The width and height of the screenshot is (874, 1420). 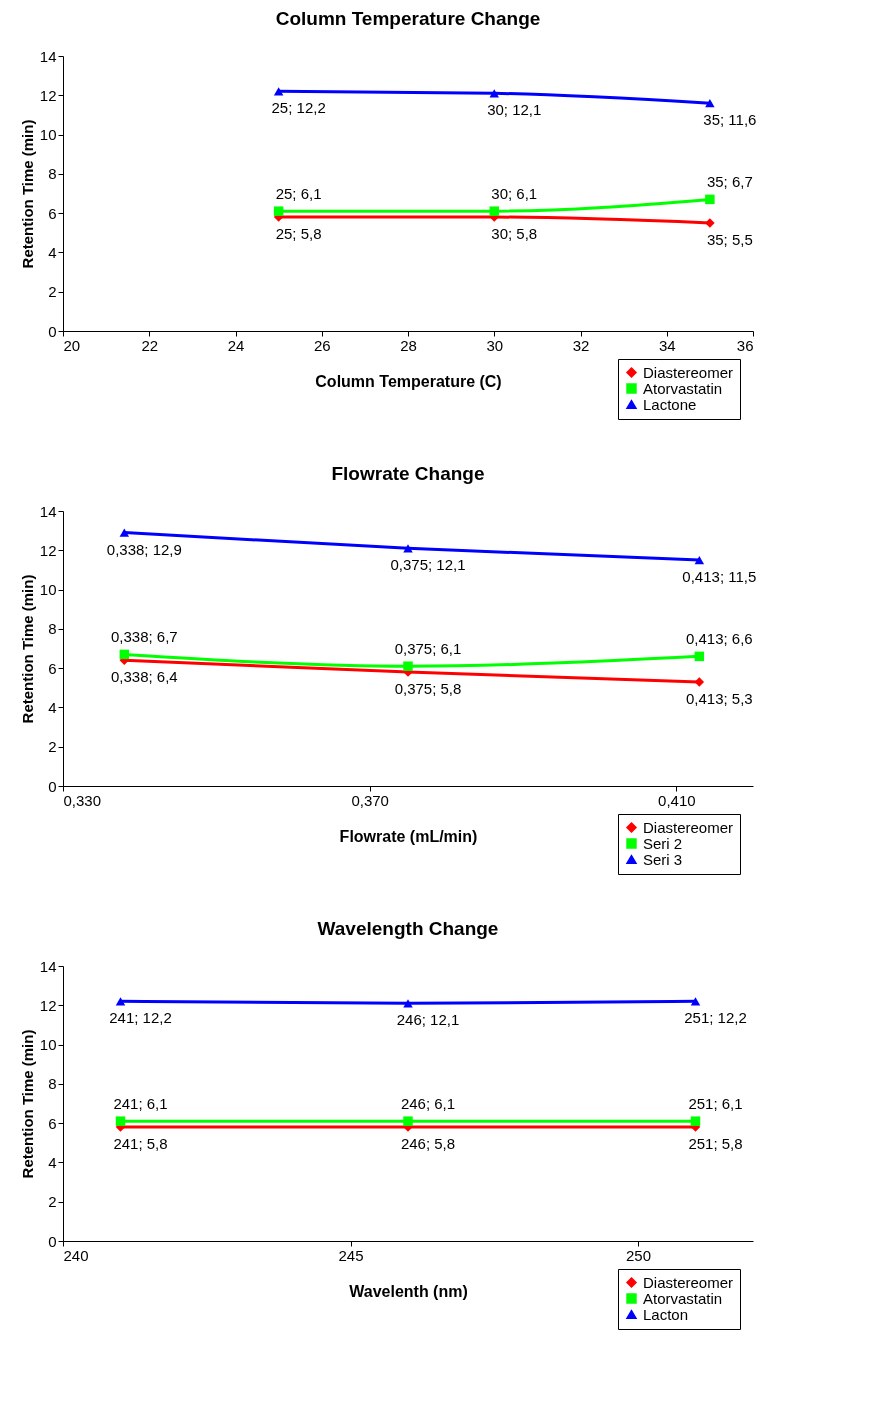 I want to click on x-axis-title: Flowrate (mL/min), so click(x=408, y=836).